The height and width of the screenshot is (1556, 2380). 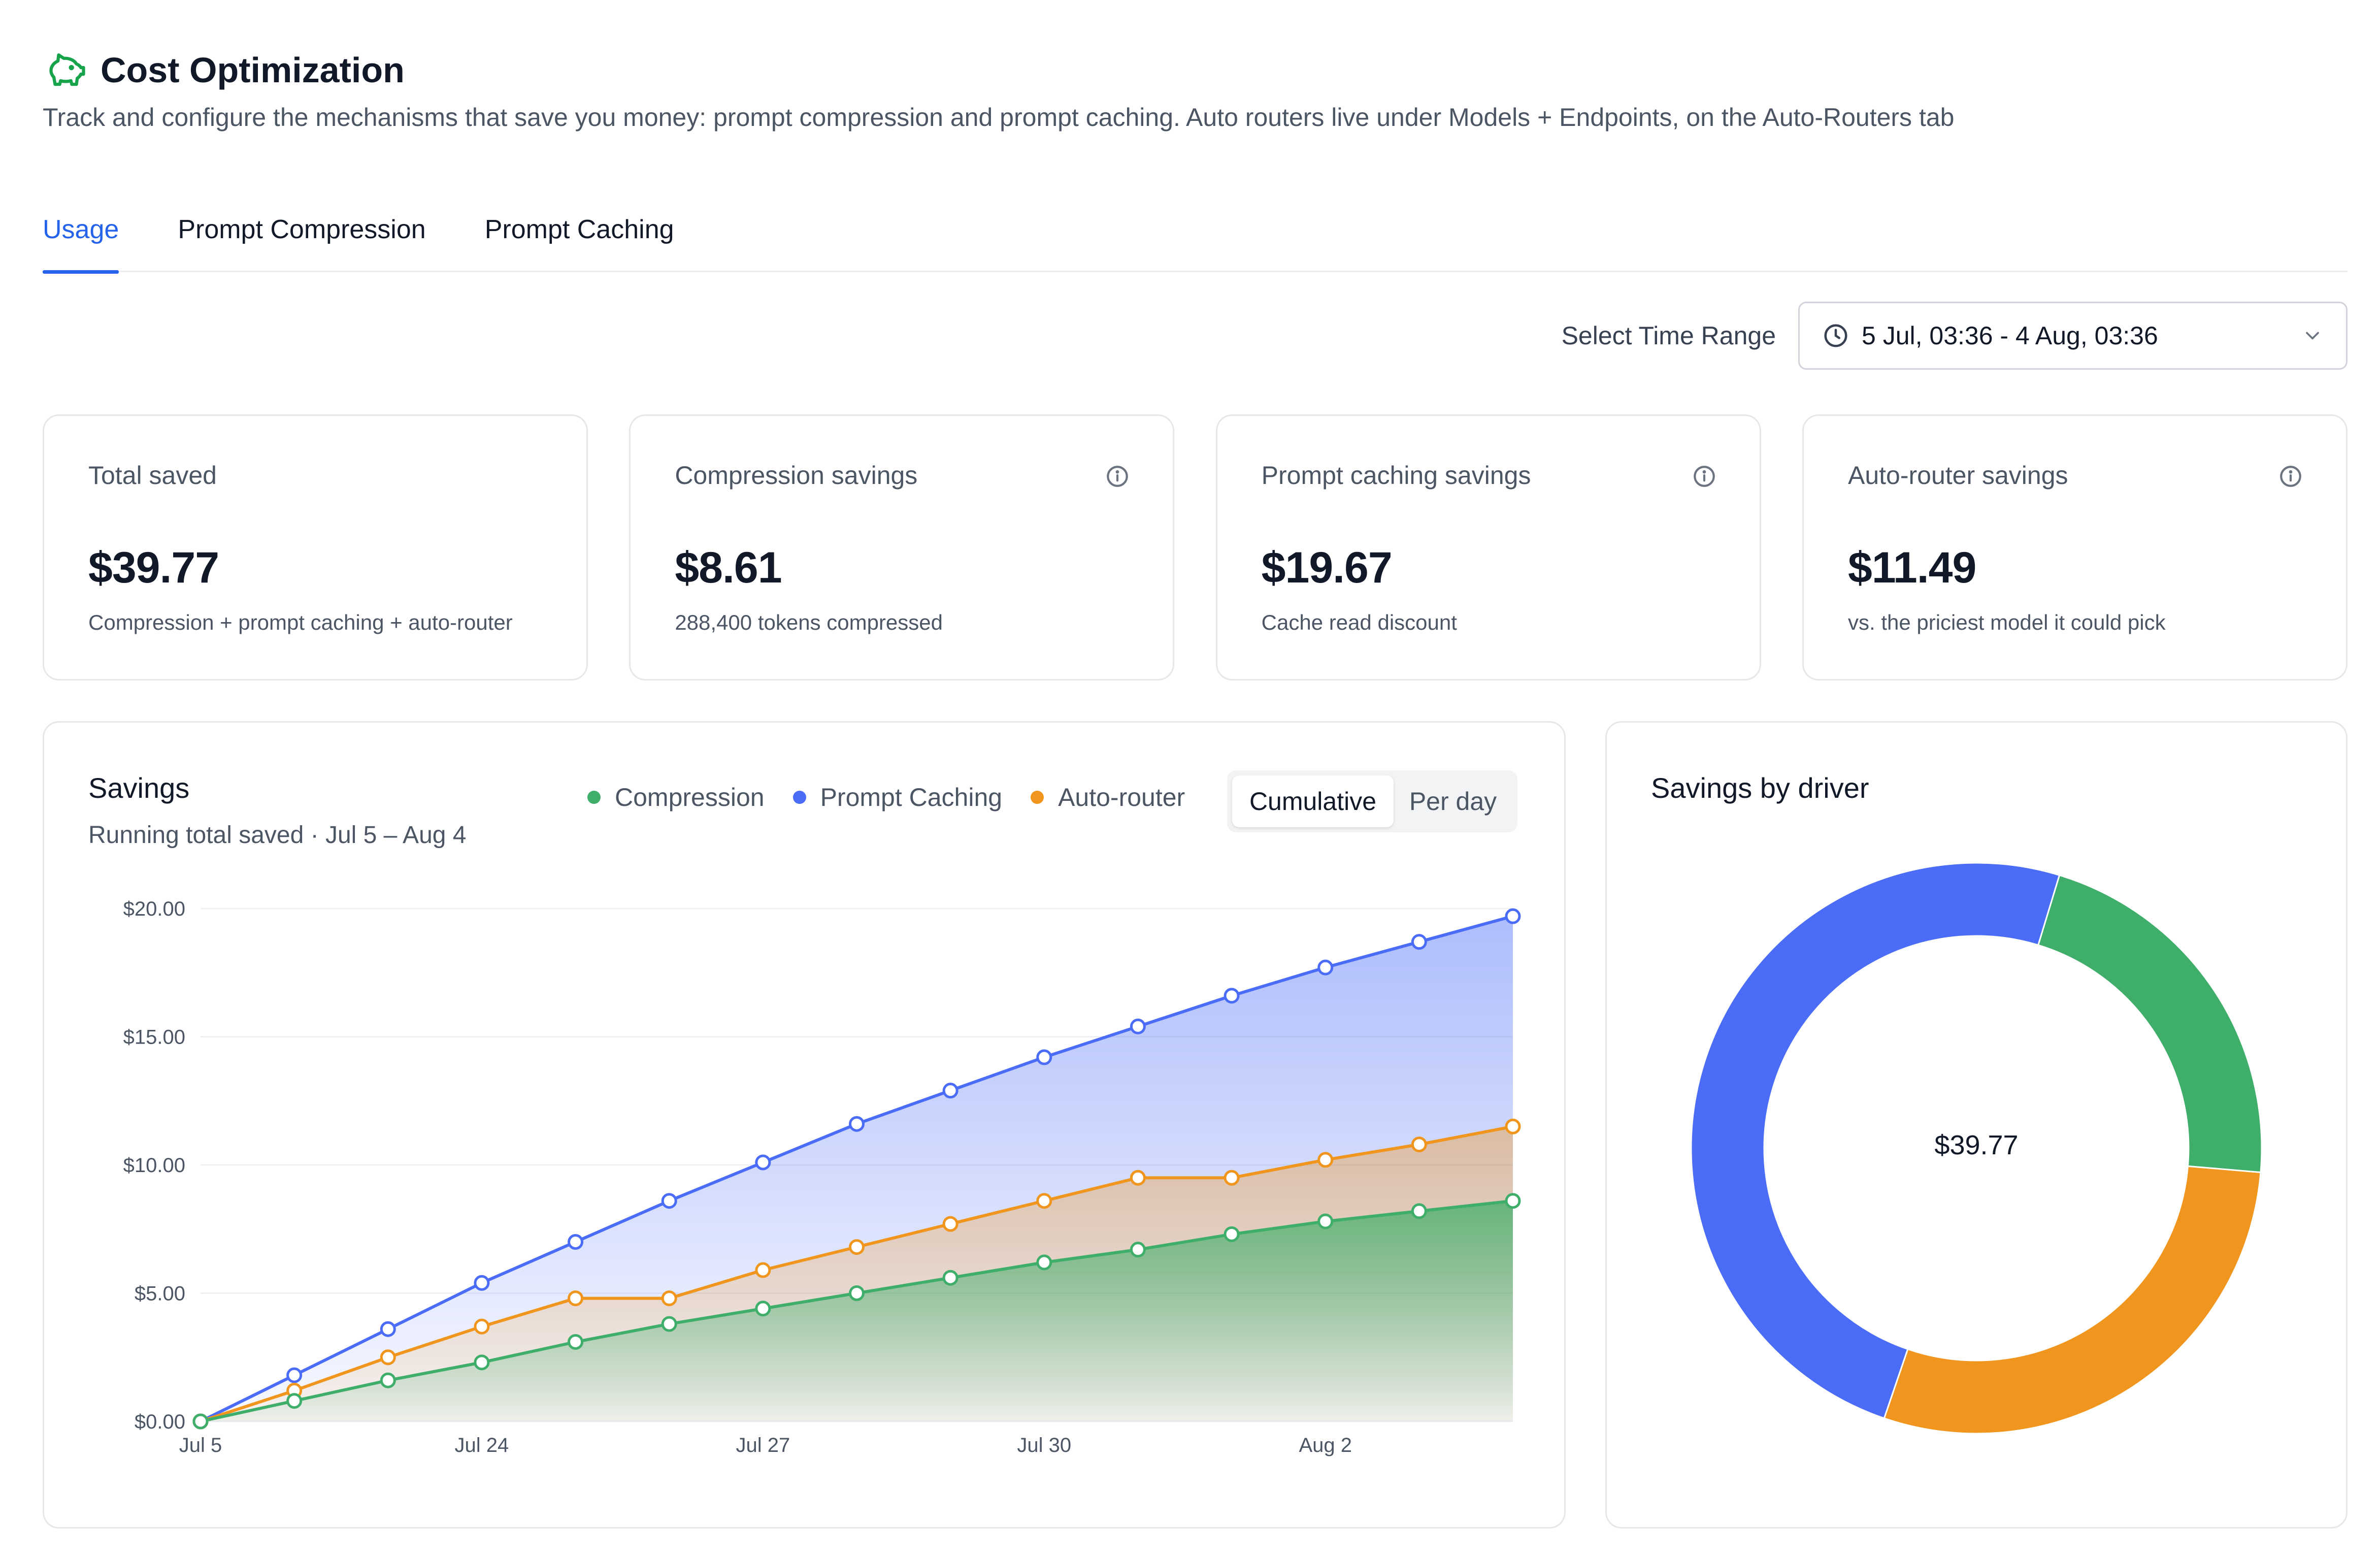 What do you see at coordinates (1760, 788) in the screenshot?
I see `driver-title: Savings by driver` at bounding box center [1760, 788].